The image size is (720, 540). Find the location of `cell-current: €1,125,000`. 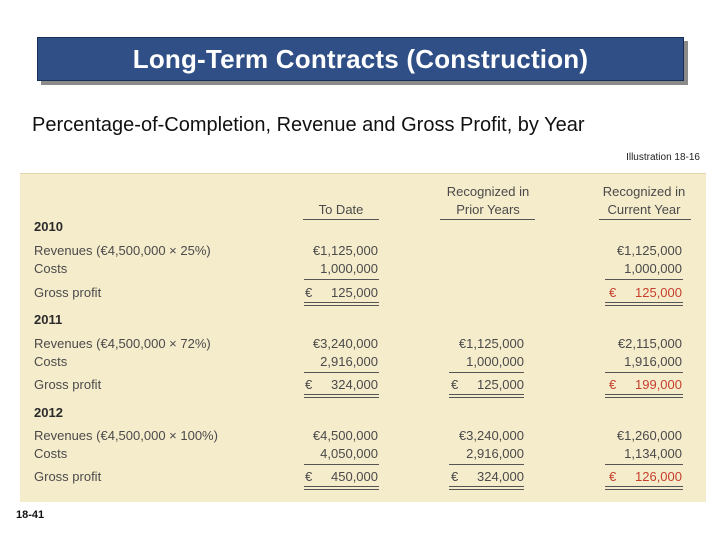

cell-current: €1,125,000 is located at coordinates (649, 250).